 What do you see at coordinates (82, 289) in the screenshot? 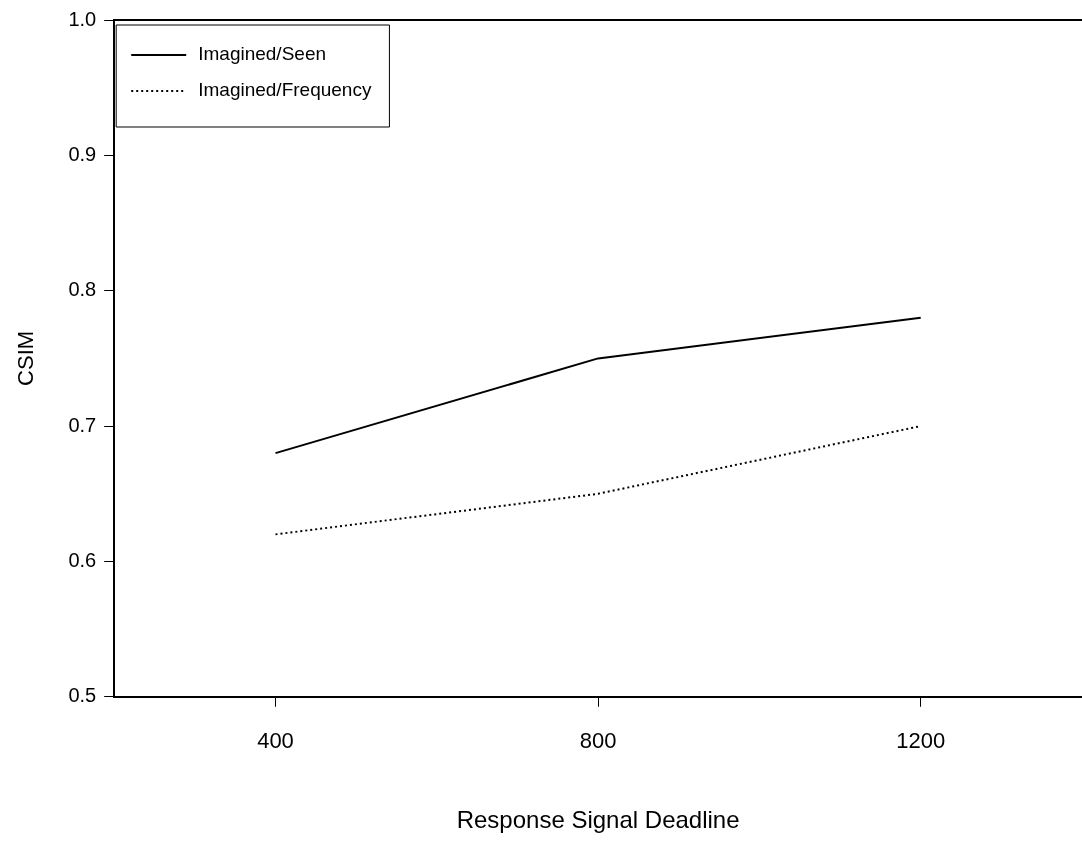
I see `y-tick-label: 0.8` at bounding box center [82, 289].